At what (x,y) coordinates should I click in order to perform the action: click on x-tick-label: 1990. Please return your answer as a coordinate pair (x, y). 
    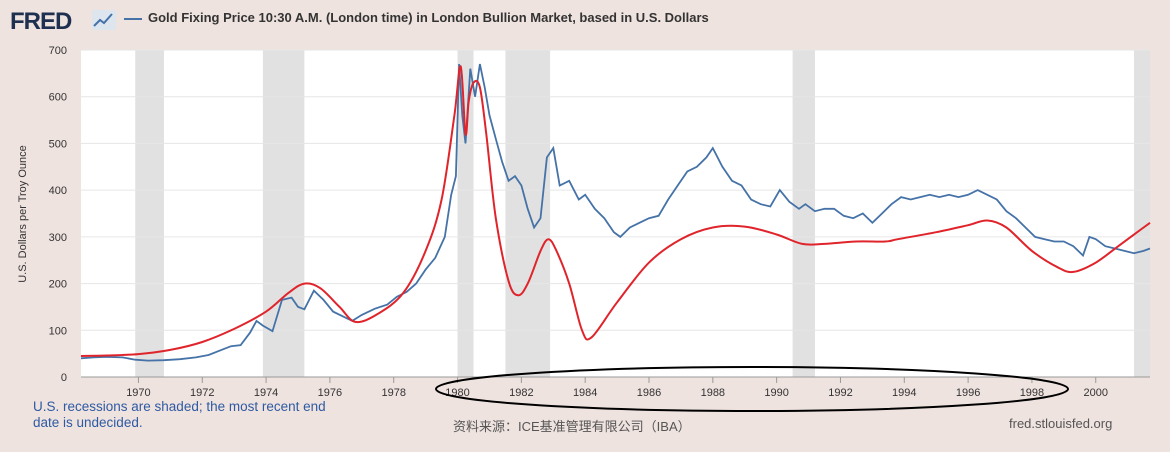
    Looking at the image, I should click on (776, 393).